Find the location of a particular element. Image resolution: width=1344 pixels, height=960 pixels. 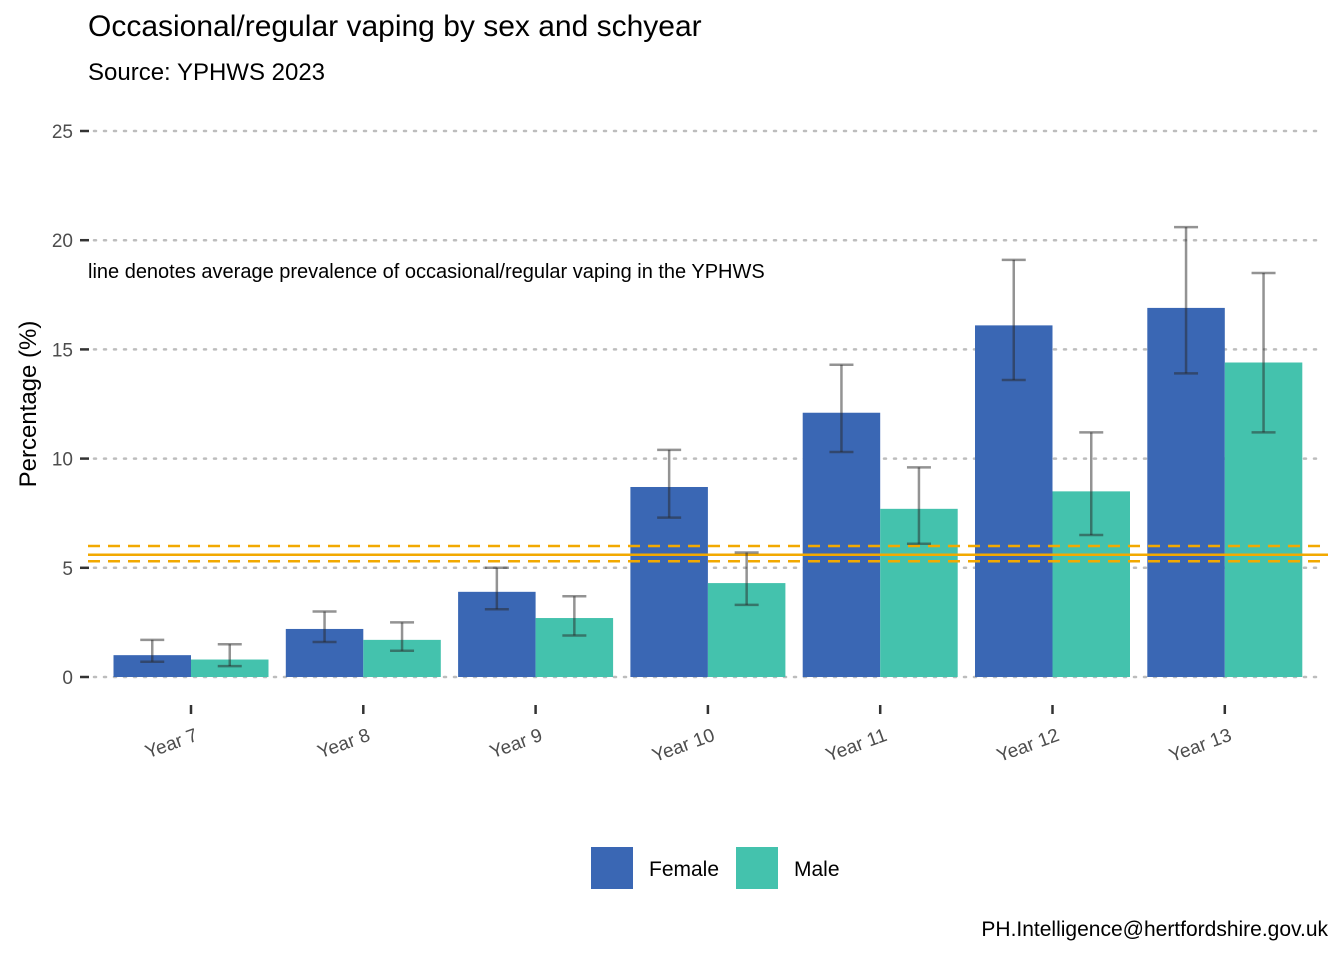

legend-swatch-female is located at coordinates (612, 868).